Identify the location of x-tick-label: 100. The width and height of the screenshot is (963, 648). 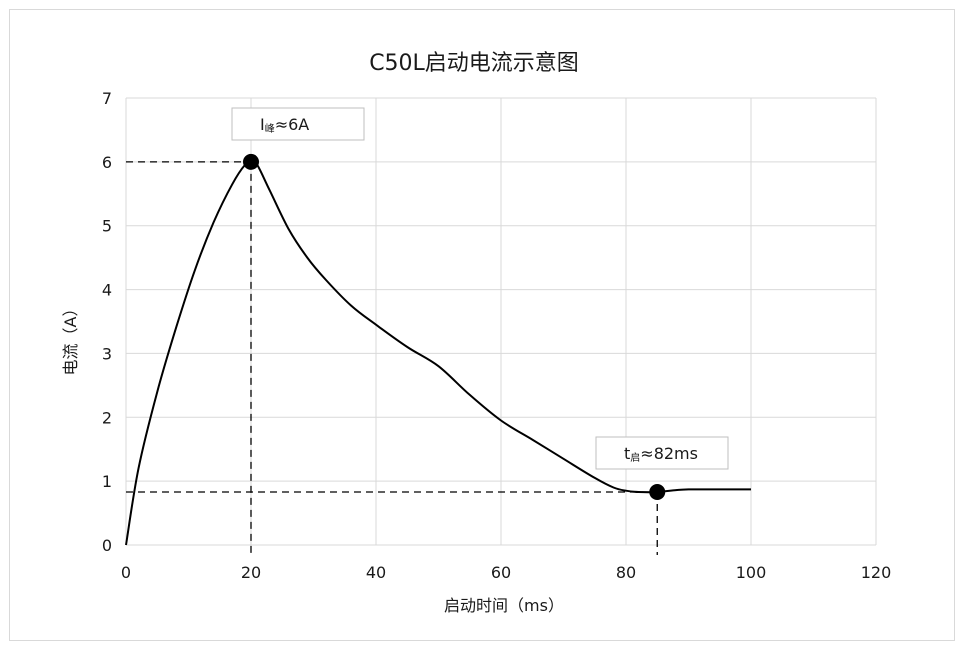
(751, 572).